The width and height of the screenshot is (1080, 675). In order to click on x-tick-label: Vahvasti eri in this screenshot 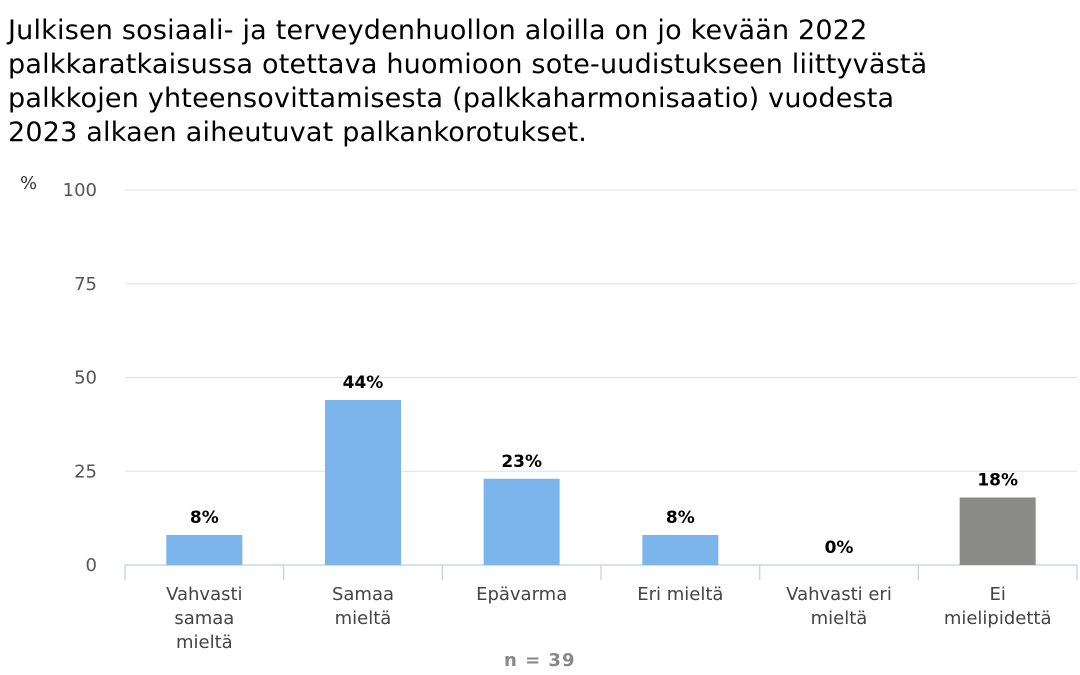, I will do `click(839, 594)`.